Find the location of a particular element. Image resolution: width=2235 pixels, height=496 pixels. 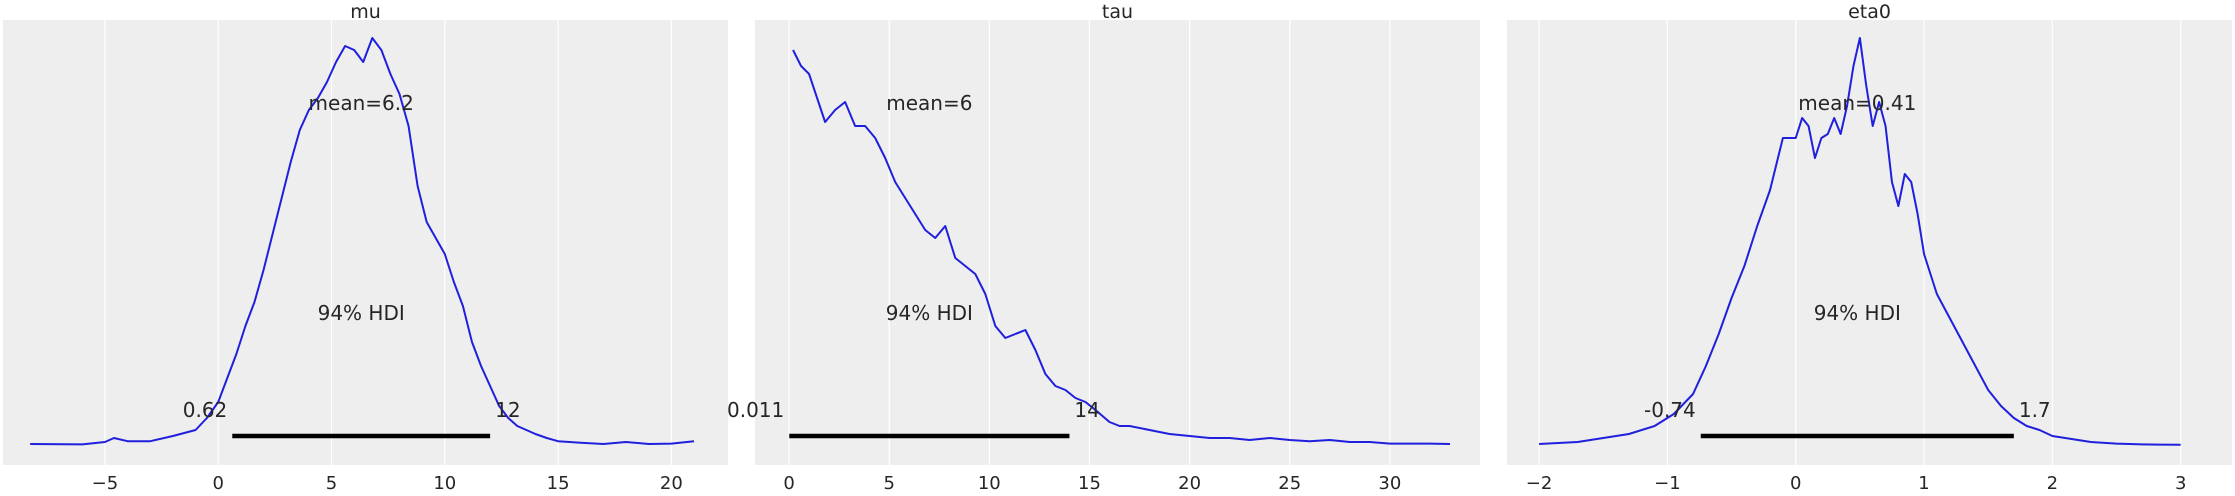

x-tick-label: −5 is located at coordinates (105, 483).